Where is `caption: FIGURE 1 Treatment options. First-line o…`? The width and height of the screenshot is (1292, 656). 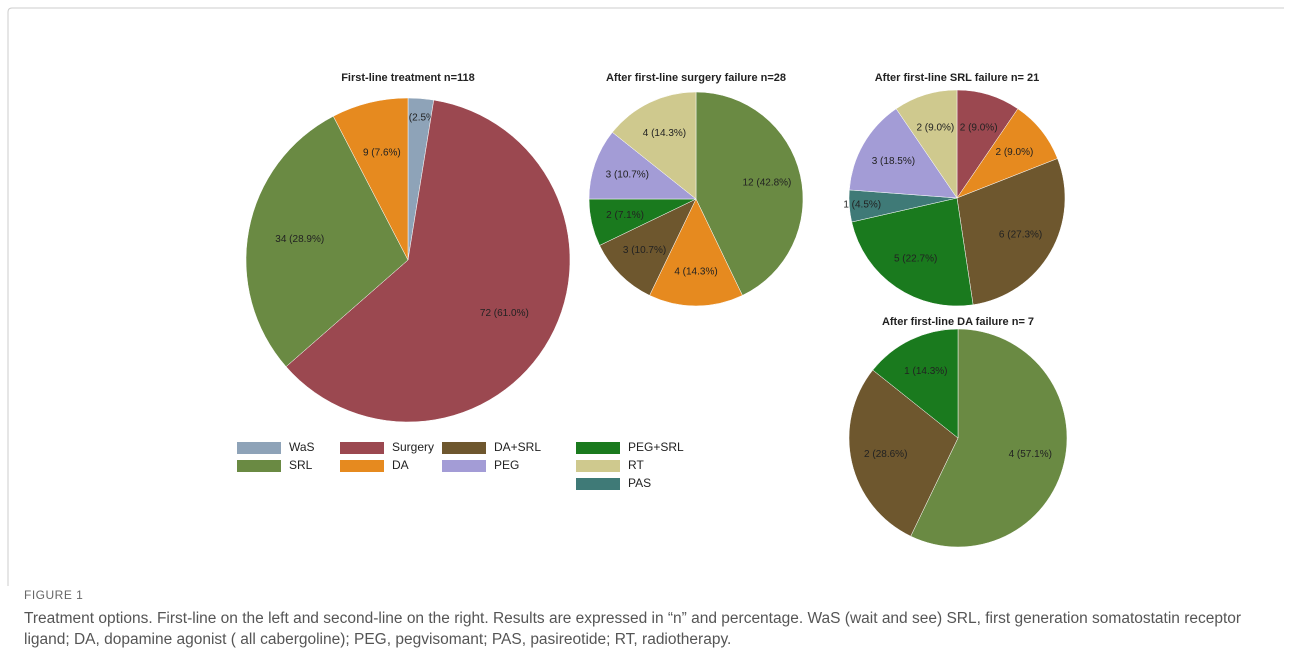 caption: FIGURE 1 Treatment options. First-line o… is located at coordinates (649, 619).